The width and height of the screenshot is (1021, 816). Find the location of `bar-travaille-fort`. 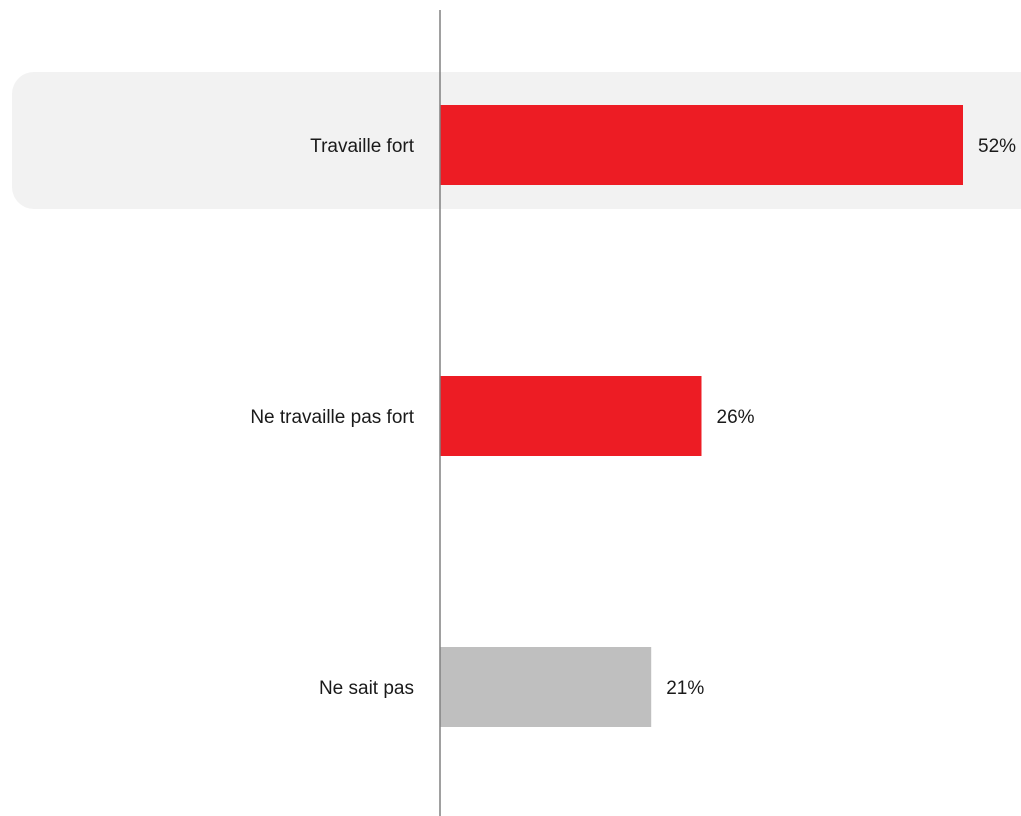

bar-travaille-fort is located at coordinates (701, 145).